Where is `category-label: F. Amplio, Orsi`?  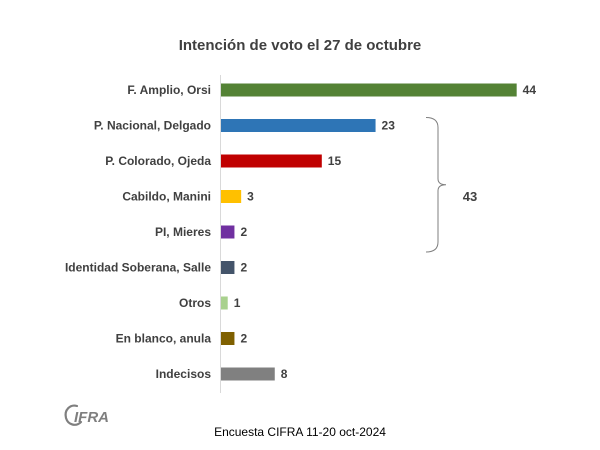
category-label: F. Amplio, Orsi is located at coordinates (169, 90).